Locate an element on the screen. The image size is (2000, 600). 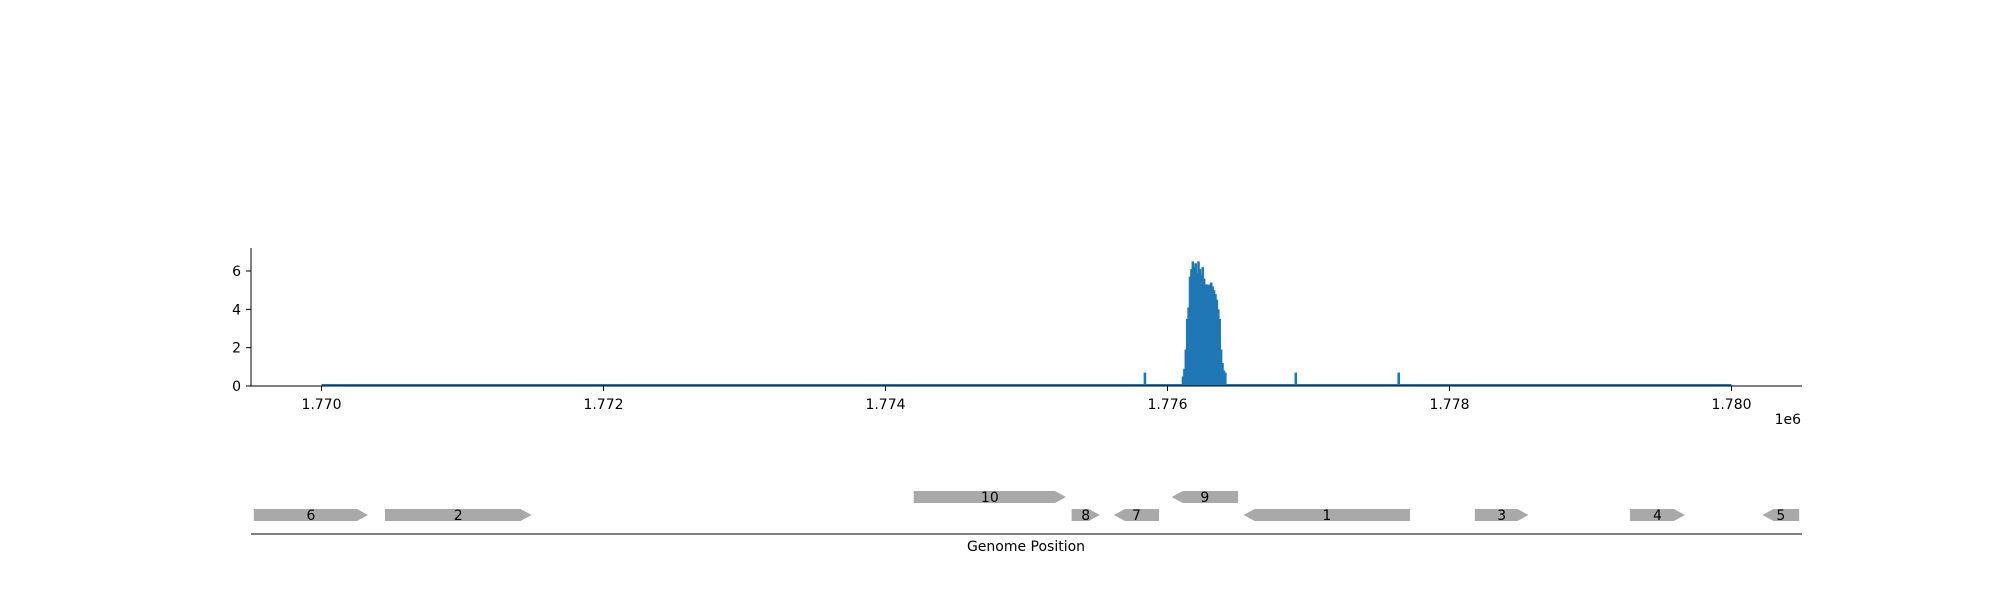
gene-label: 3 is located at coordinates (1501, 516).